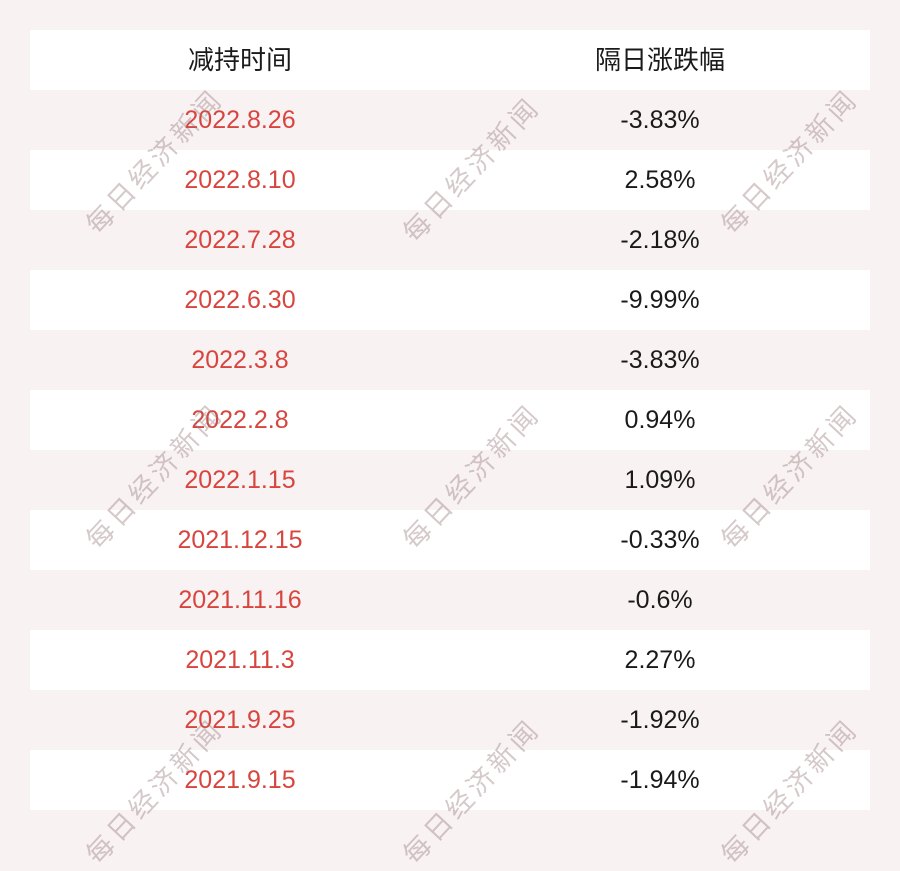 Image resolution: width=900 pixels, height=871 pixels. Describe the element at coordinates (660, 660) in the screenshot. I see `next-day-change-cell: 2.27%` at that location.